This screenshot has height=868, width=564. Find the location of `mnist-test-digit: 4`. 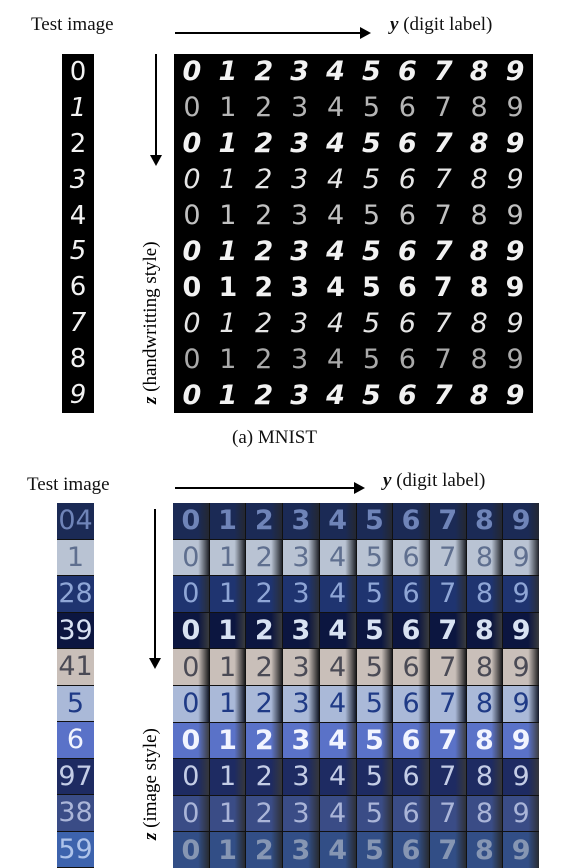

mnist-test-digit: 4 is located at coordinates (78, 215).